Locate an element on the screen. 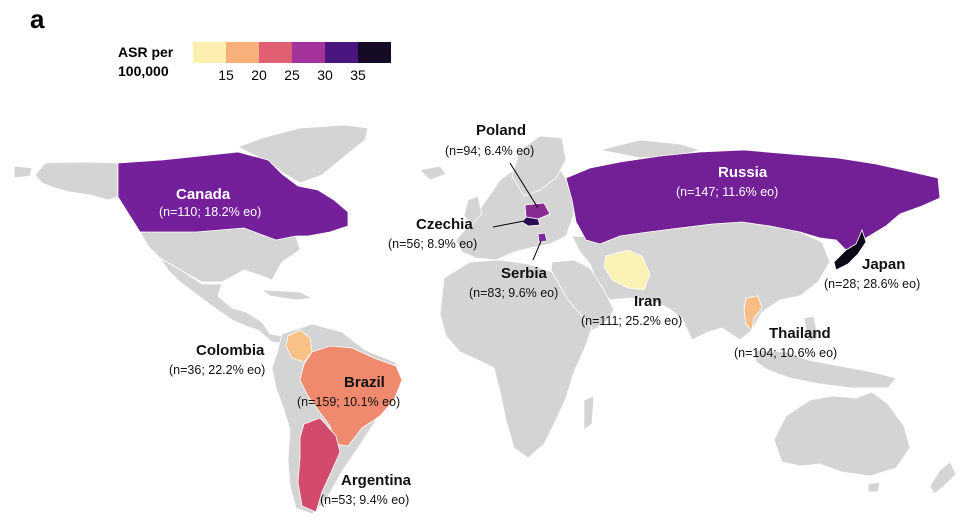 This screenshot has width=973, height=527. legend-tick-30: 30 is located at coordinates (325, 75).